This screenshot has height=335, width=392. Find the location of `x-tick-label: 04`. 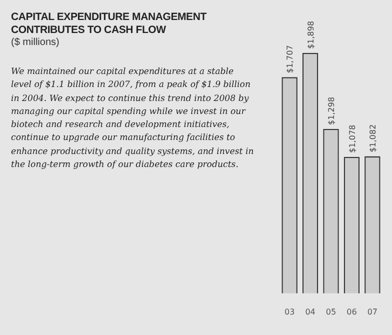

x-tick-label: 04 is located at coordinates (310, 311).